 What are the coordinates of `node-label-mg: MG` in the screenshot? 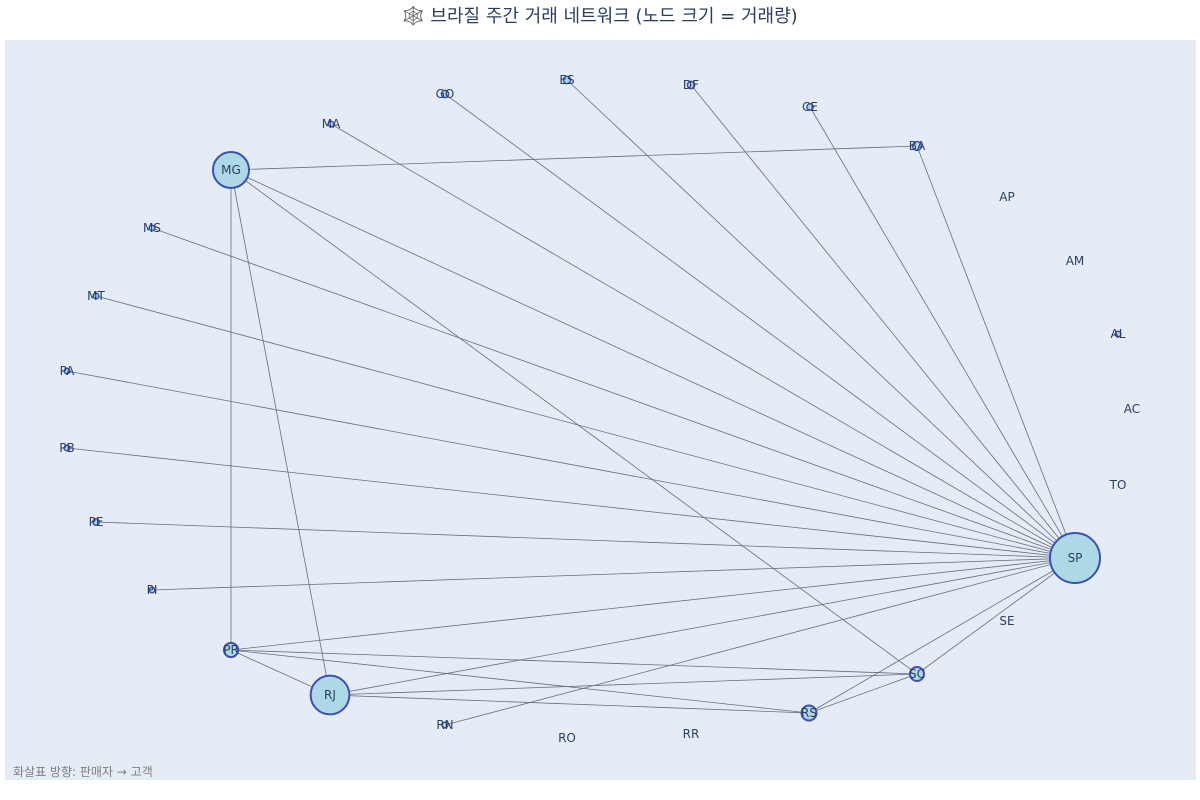 It's located at (231, 170).